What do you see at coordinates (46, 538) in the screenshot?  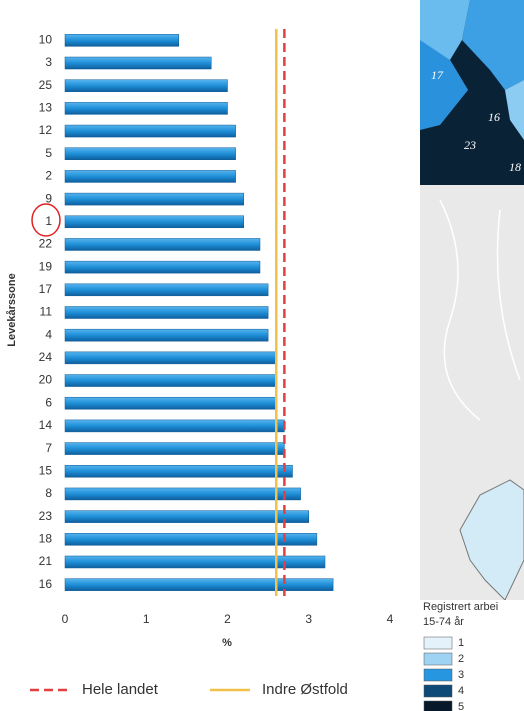 I see `y-tick-label: 18` at bounding box center [46, 538].